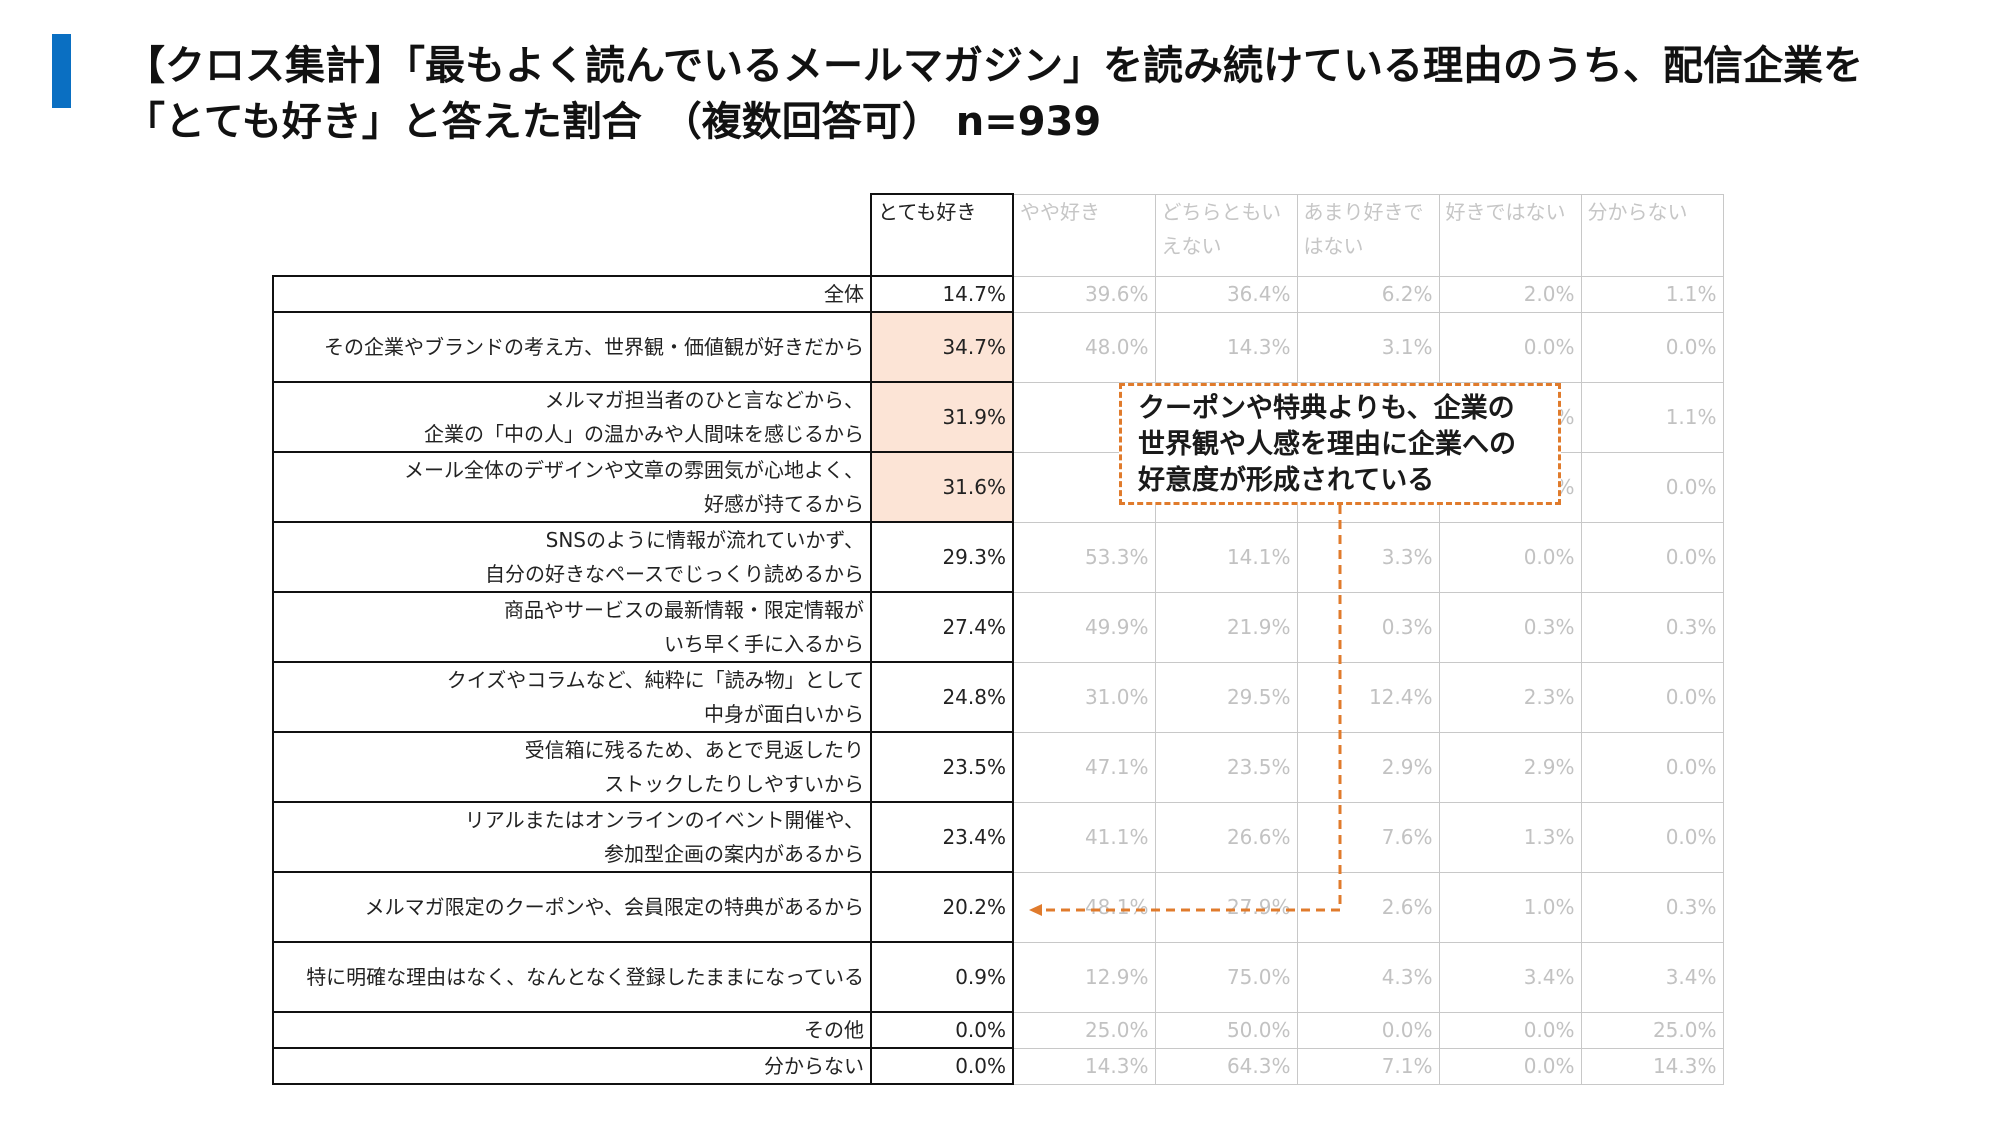  What do you see at coordinates (1084, 767) in the screenshot?
I see `cell-value: 47.1%` at bounding box center [1084, 767].